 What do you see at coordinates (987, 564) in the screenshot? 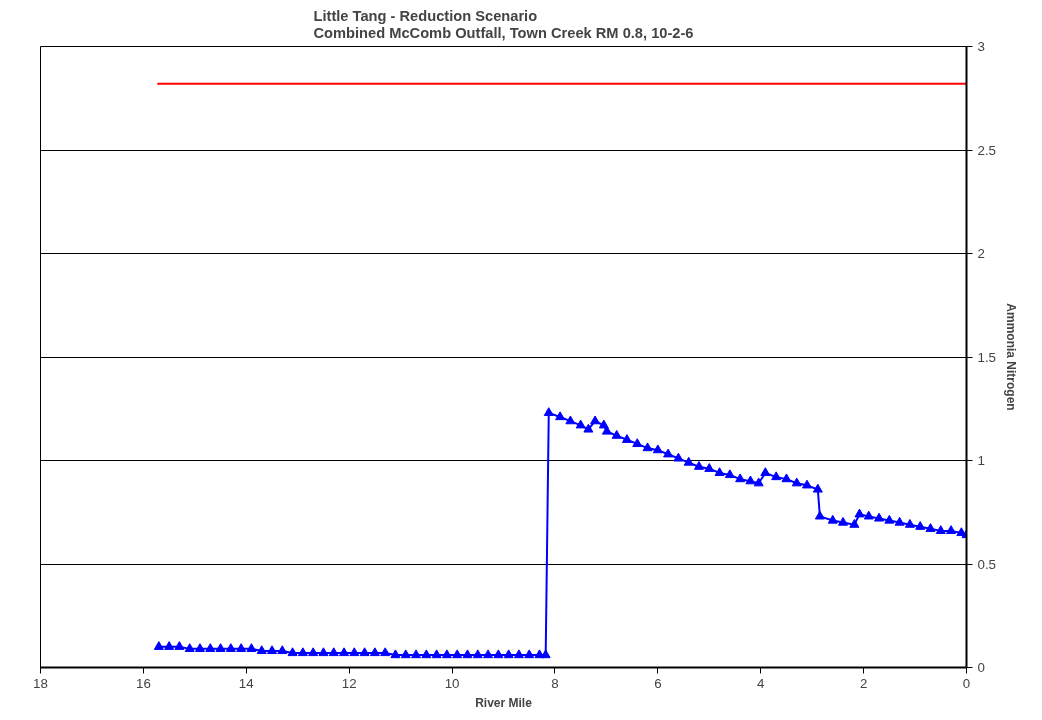
I see `y-tick-label: 0.5` at bounding box center [987, 564].